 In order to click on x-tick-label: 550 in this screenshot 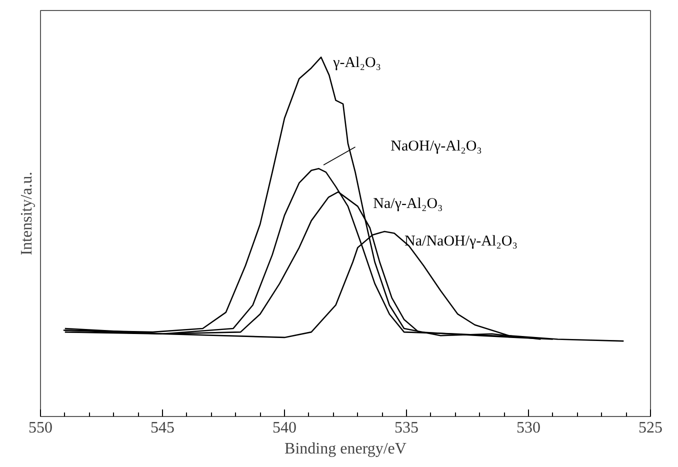, I will do `click(40, 428)`.